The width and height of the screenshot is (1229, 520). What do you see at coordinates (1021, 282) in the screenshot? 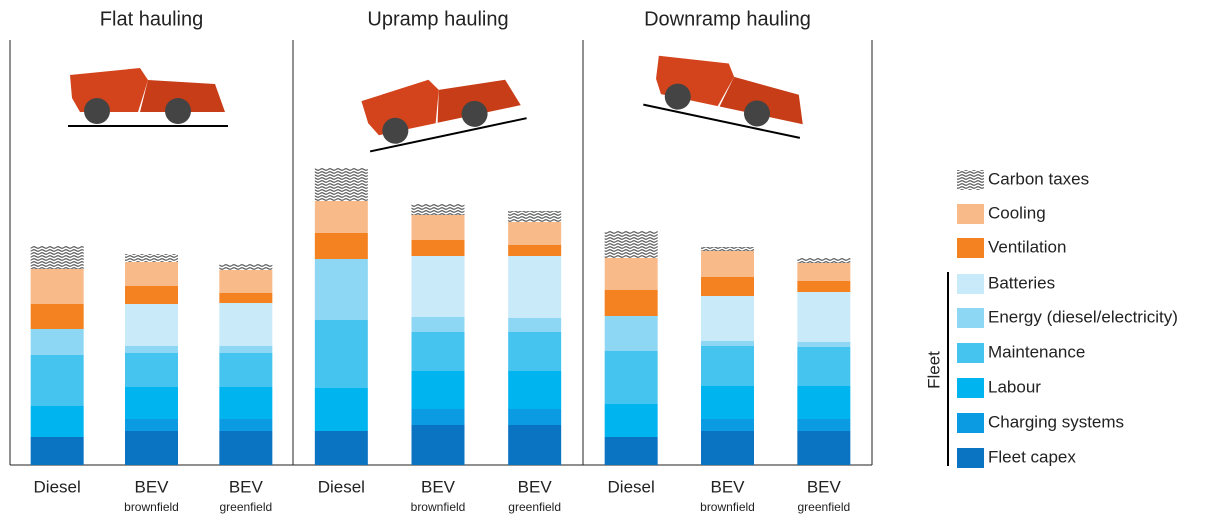
I see `legend-label: Batteries` at bounding box center [1021, 282].